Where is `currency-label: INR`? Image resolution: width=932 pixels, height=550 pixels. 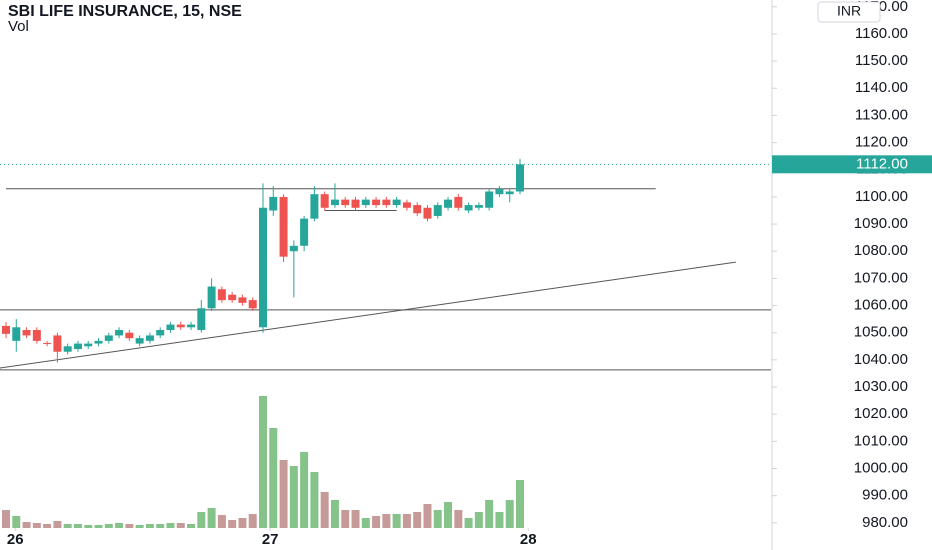
currency-label: INR is located at coordinates (849, 11).